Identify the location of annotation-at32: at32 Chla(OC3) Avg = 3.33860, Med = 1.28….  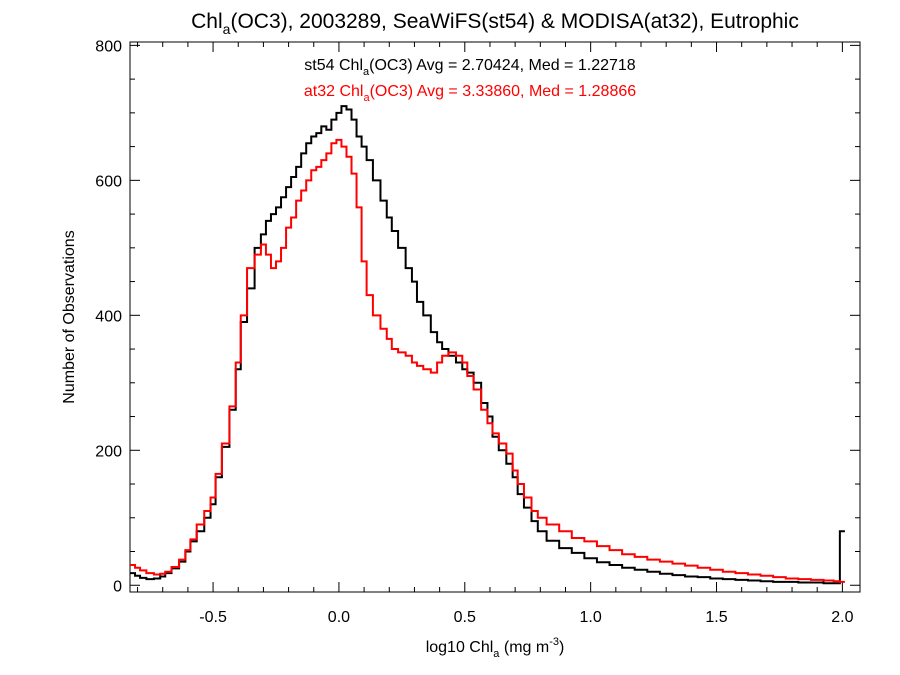
(470, 93).